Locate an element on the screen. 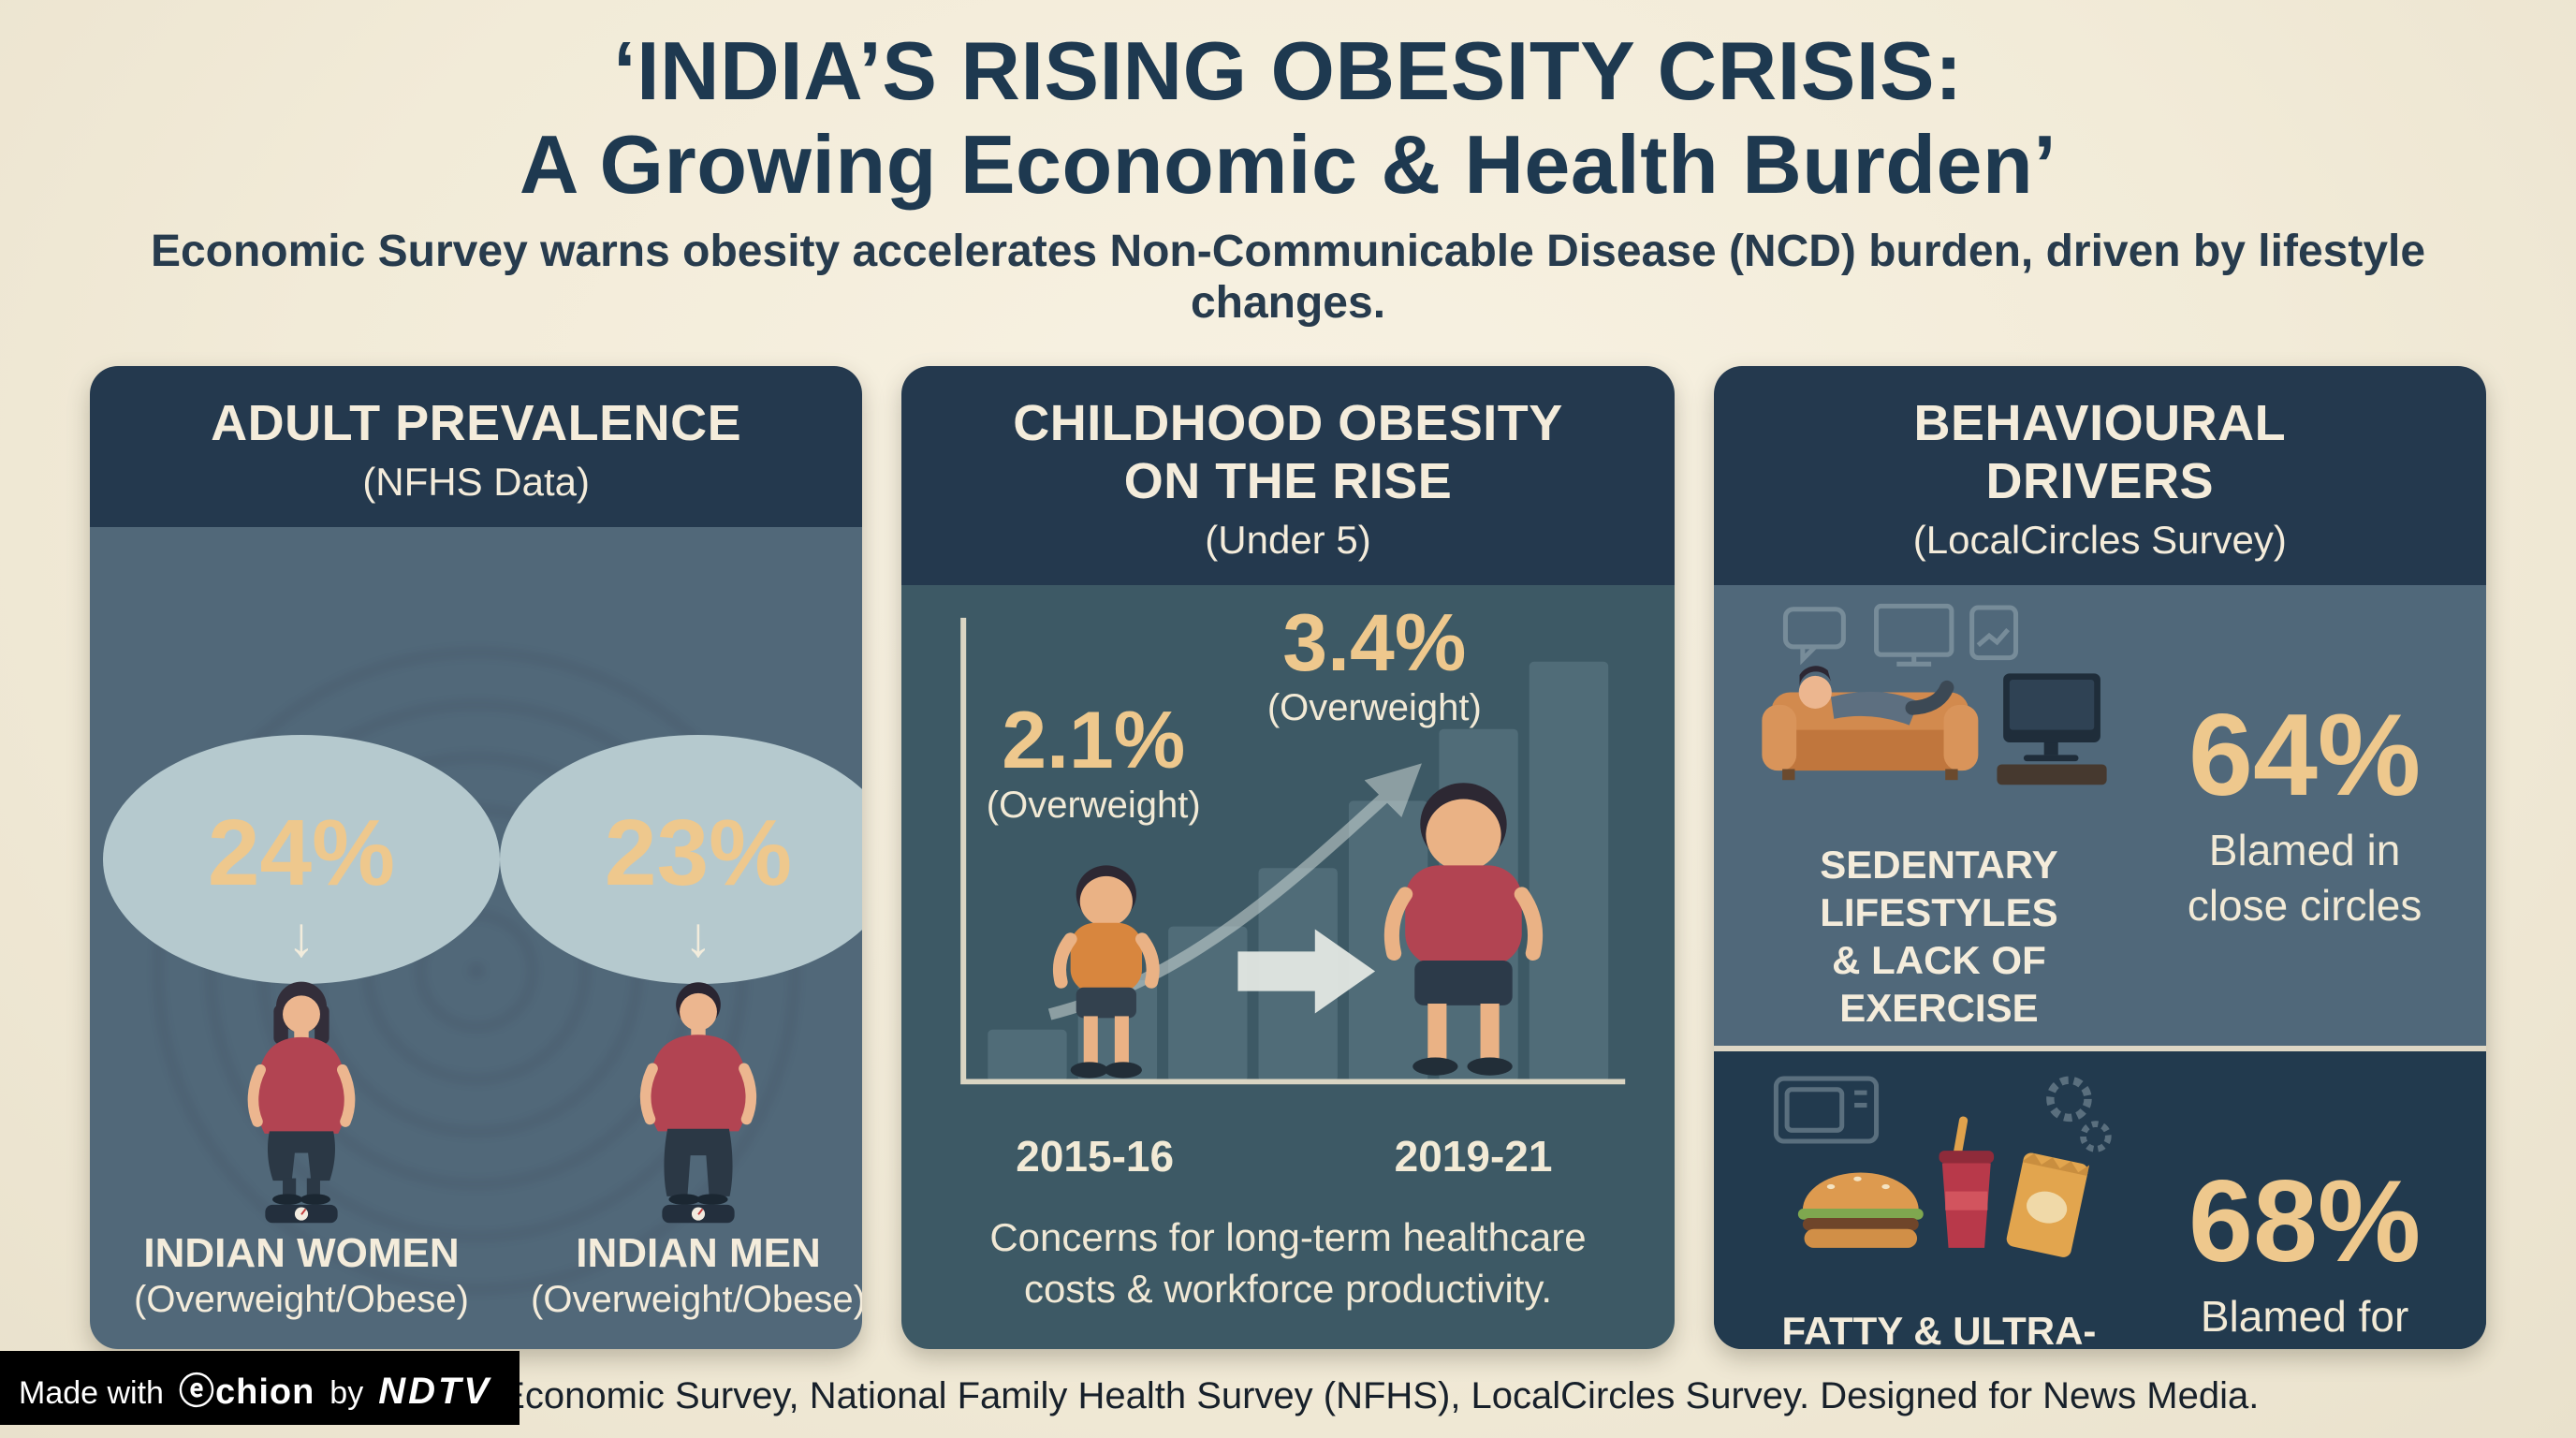 This screenshot has width=2576, height=1438. driver-food-stat: 68% Blamed for obesity is located at coordinates (2305, 1256).